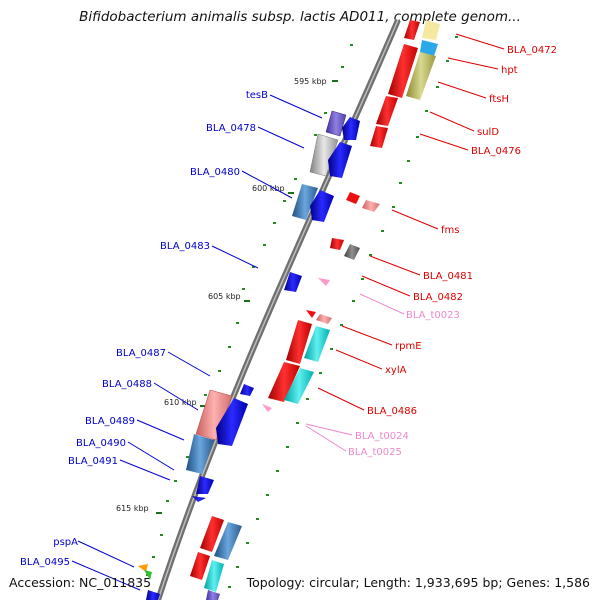 This screenshot has height=600, width=600. Describe the element at coordinates (143, 568) in the screenshot. I see `gene-pspA` at that location.